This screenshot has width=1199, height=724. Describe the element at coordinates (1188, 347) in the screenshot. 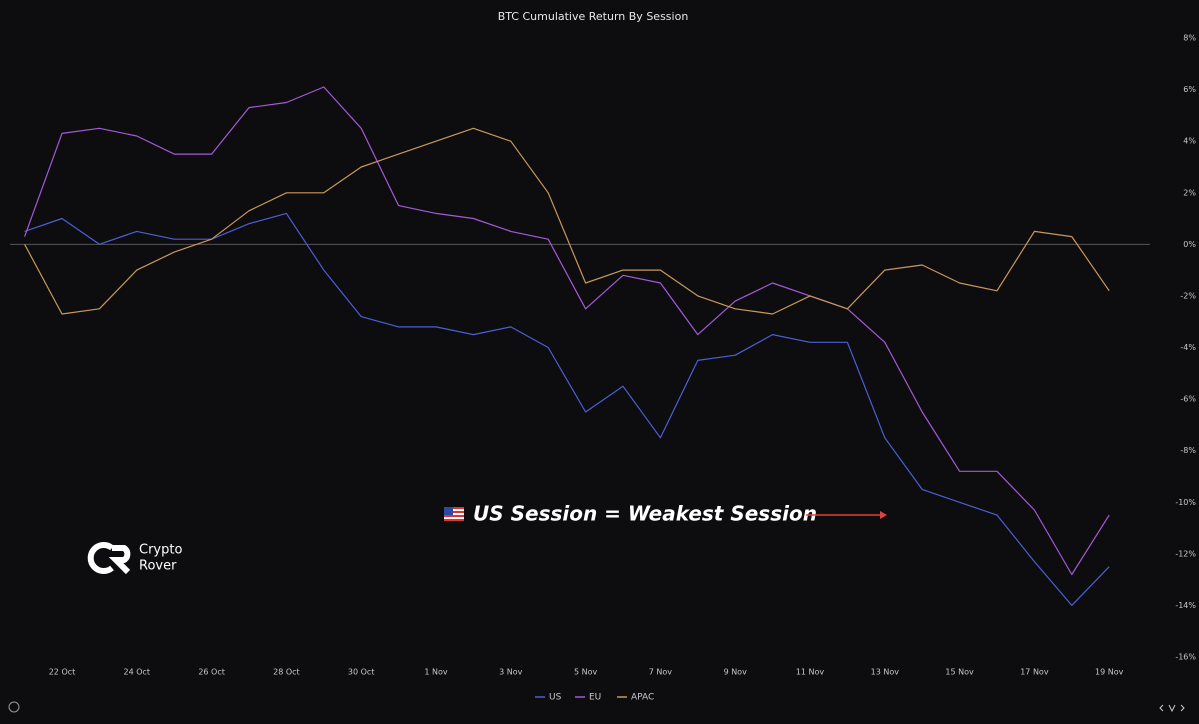

I see `y-tick-label: -4%` at that location.